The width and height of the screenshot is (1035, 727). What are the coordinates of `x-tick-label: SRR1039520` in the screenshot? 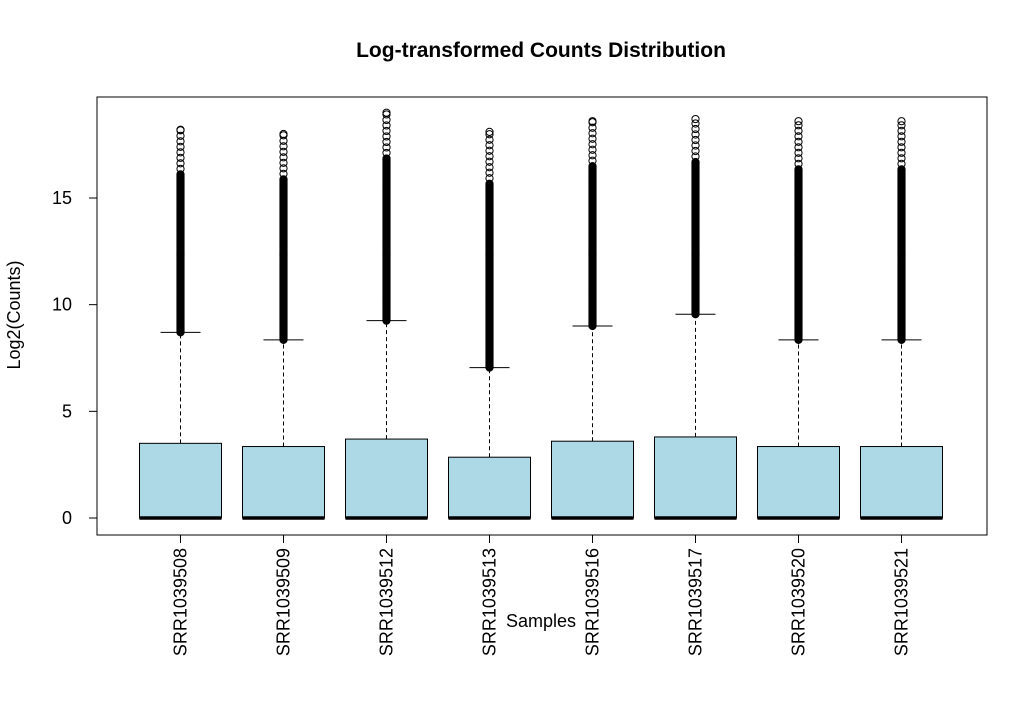 It's located at (799, 602).